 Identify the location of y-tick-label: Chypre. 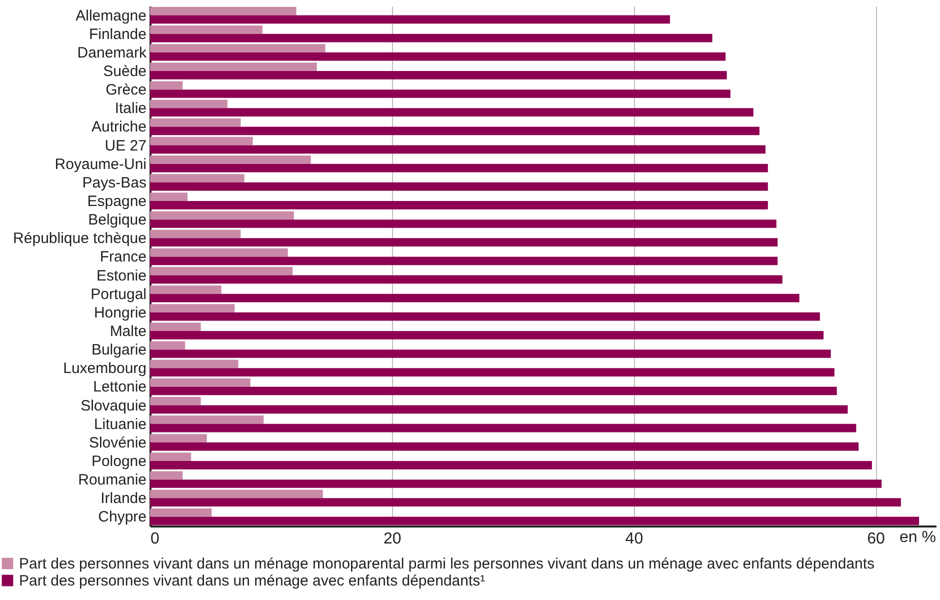
(122, 517).